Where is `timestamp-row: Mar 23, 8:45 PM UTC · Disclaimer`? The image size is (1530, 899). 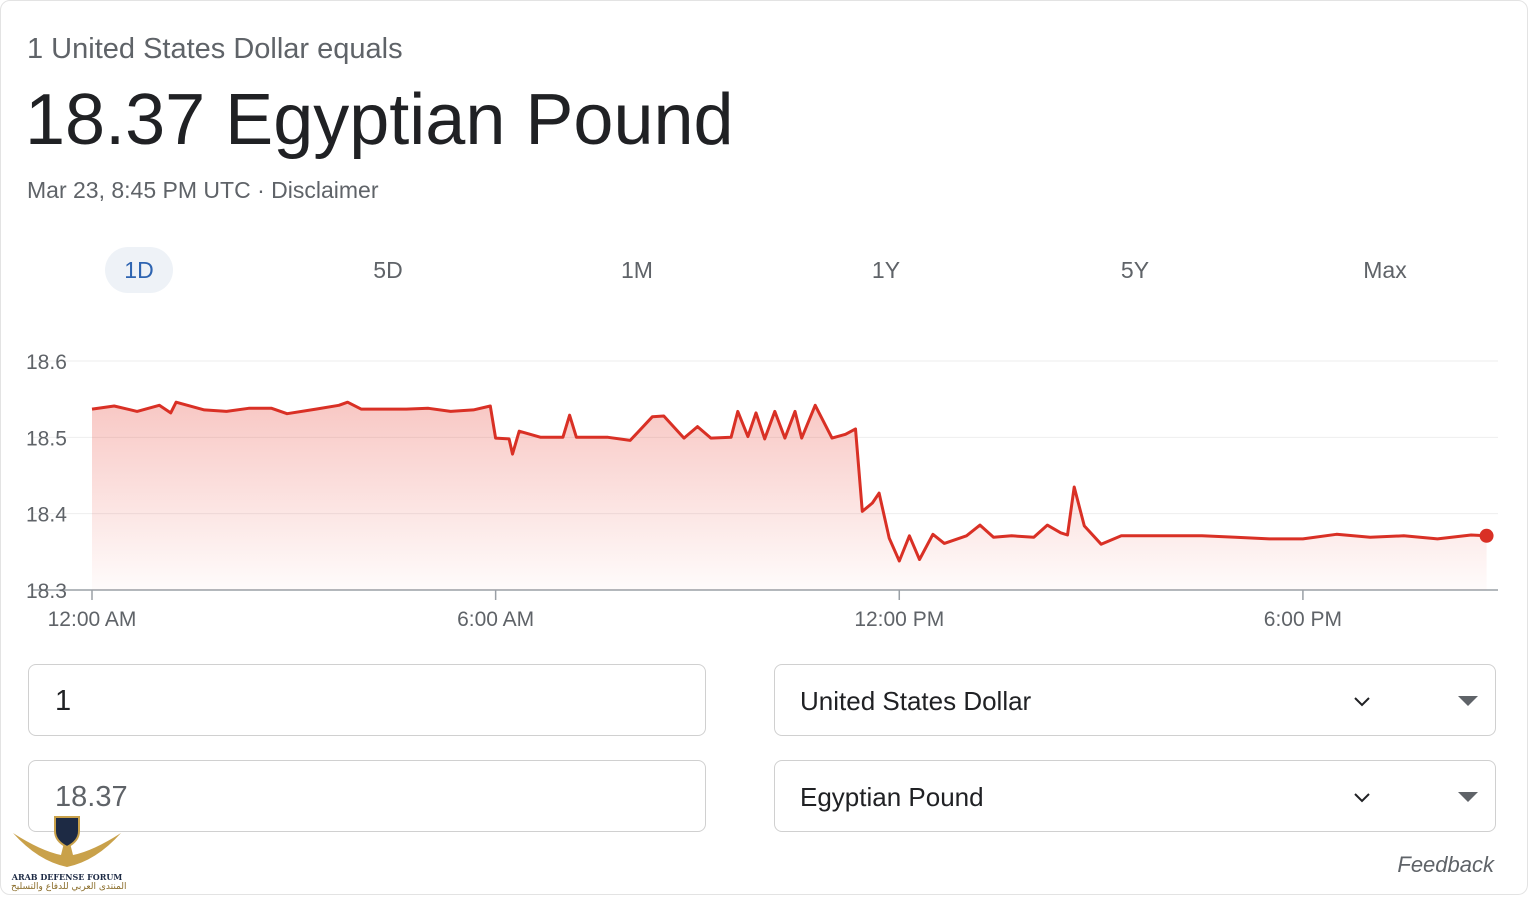
timestamp-row: Mar 23, 8:45 PM UTC · Disclaimer is located at coordinates (202, 190).